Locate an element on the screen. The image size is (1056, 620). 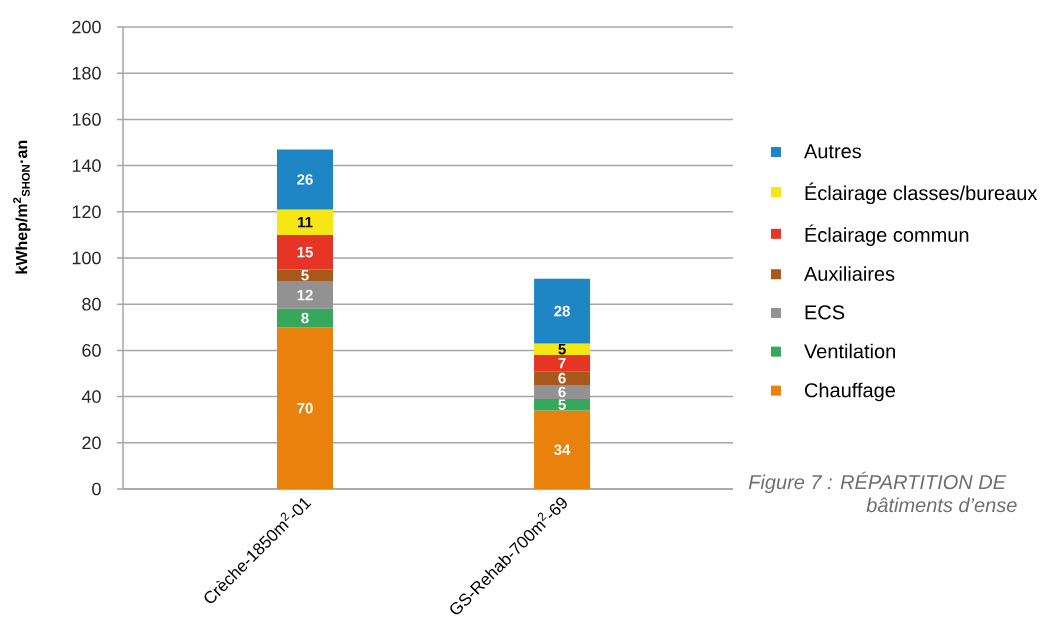
legend-label: Autres is located at coordinates (833, 151).